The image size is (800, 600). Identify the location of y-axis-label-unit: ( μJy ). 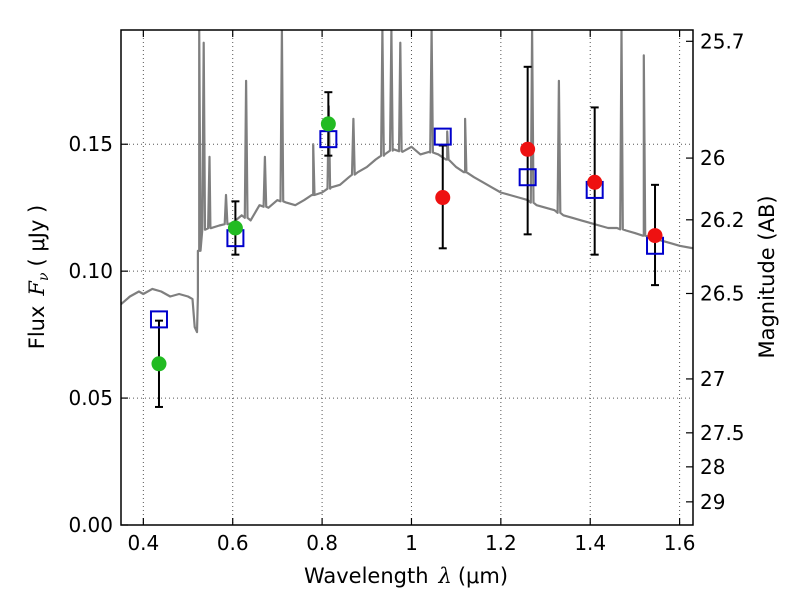
(37, 236).